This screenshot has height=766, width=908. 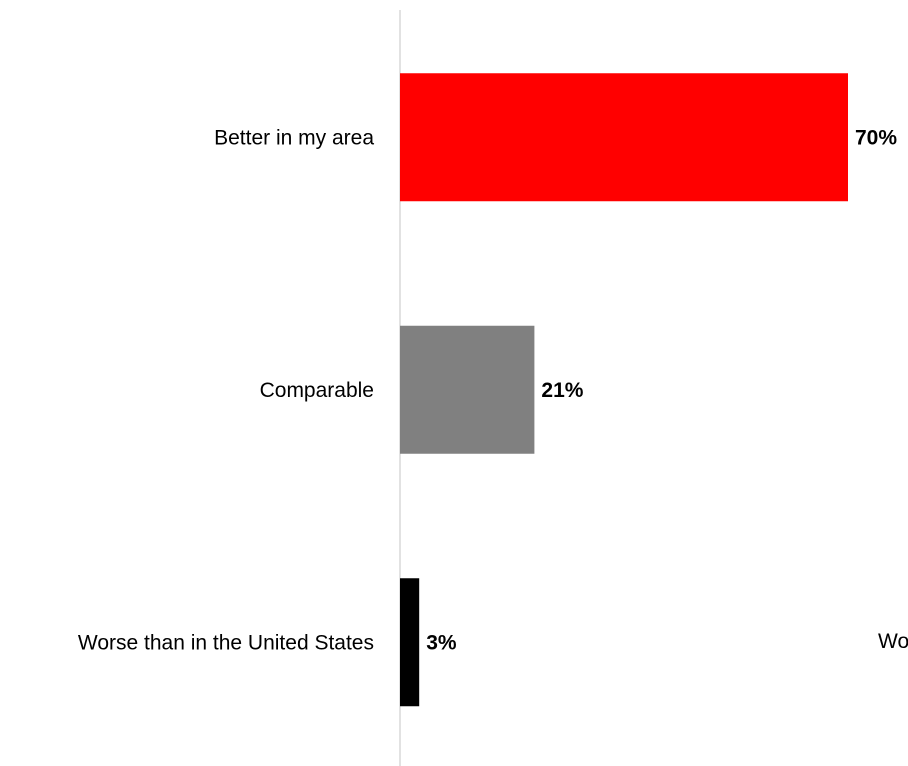 What do you see at coordinates (562, 390) in the screenshot?
I see `data-label: 21%` at bounding box center [562, 390].